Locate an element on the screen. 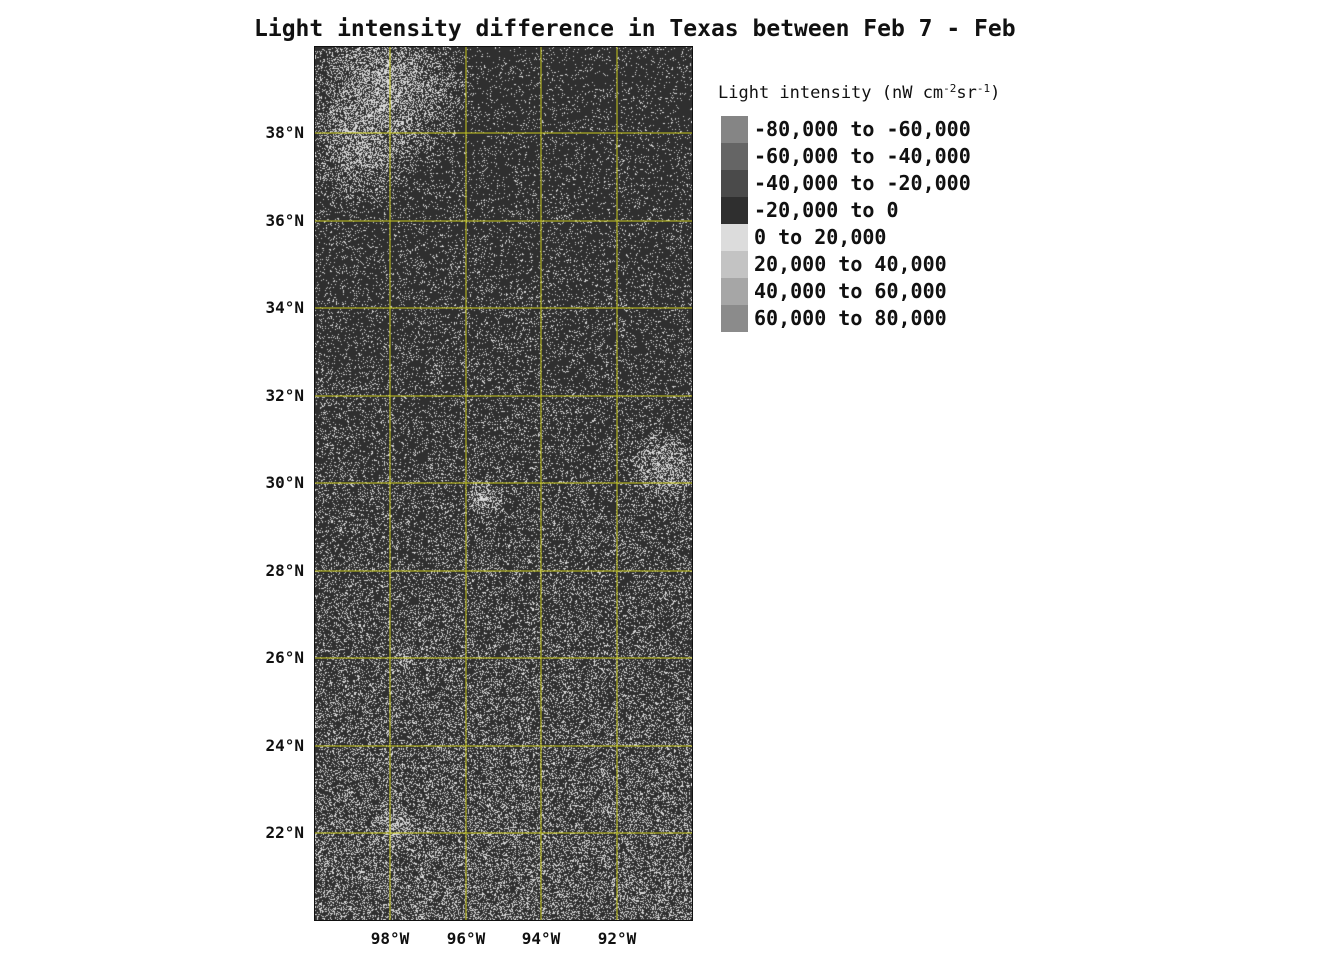 Image resolution: width=1344 pixels, height=960 pixels. legend-title-close: ) is located at coordinates (995, 93).